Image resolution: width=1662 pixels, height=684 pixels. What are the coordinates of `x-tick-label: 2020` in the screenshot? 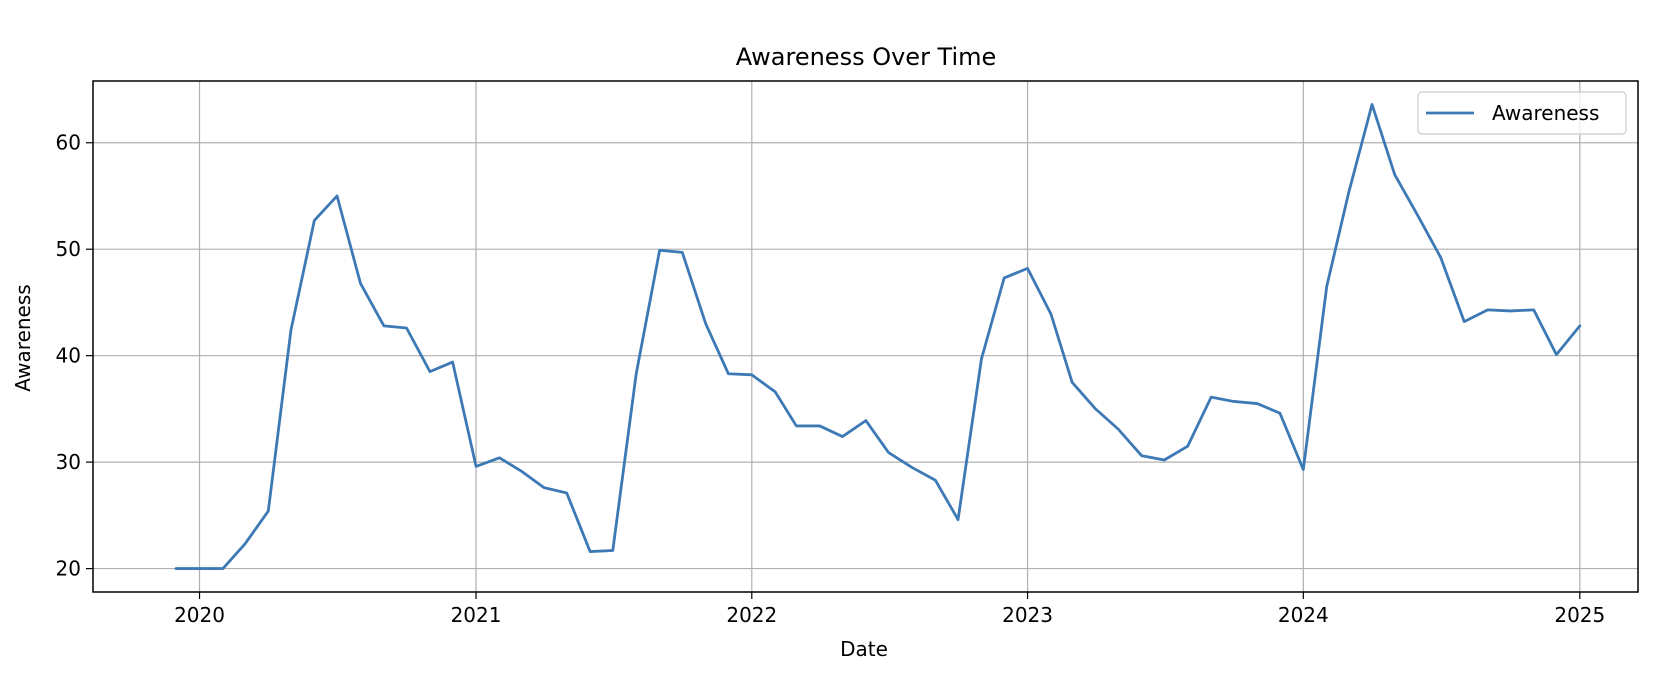 It's located at (199, 615).